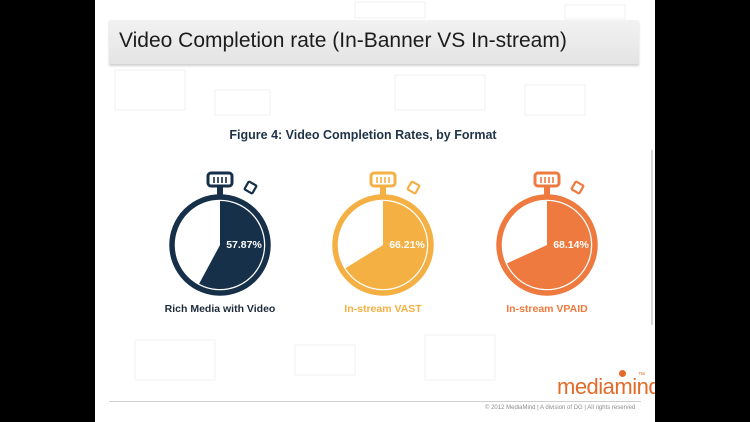 The width and height of the screenshot is (750, 422). What do you see at coordinates (375, 401) in the screenshot?
I see `footer-divider` at bounding box center [375, 401].